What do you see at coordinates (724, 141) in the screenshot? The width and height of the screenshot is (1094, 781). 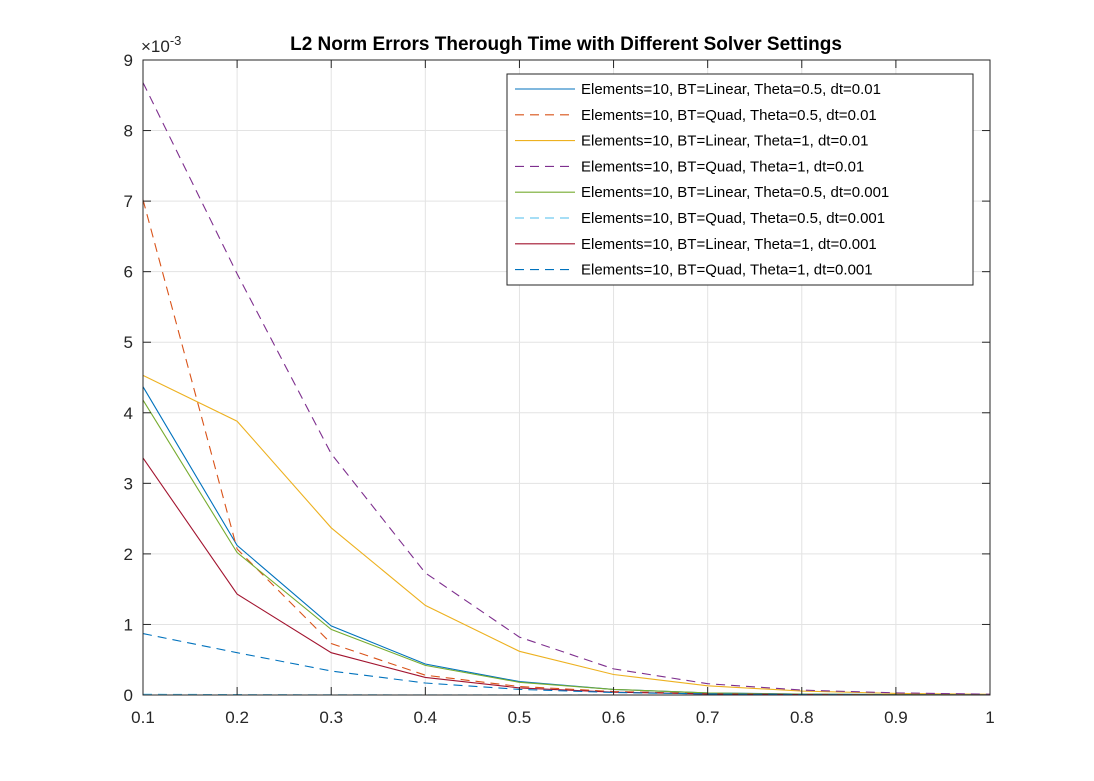 I see `legend-entry-3: Elements=10, BT=Linear, Theta=1, dt=0.01` at bounding box center [724, 141].